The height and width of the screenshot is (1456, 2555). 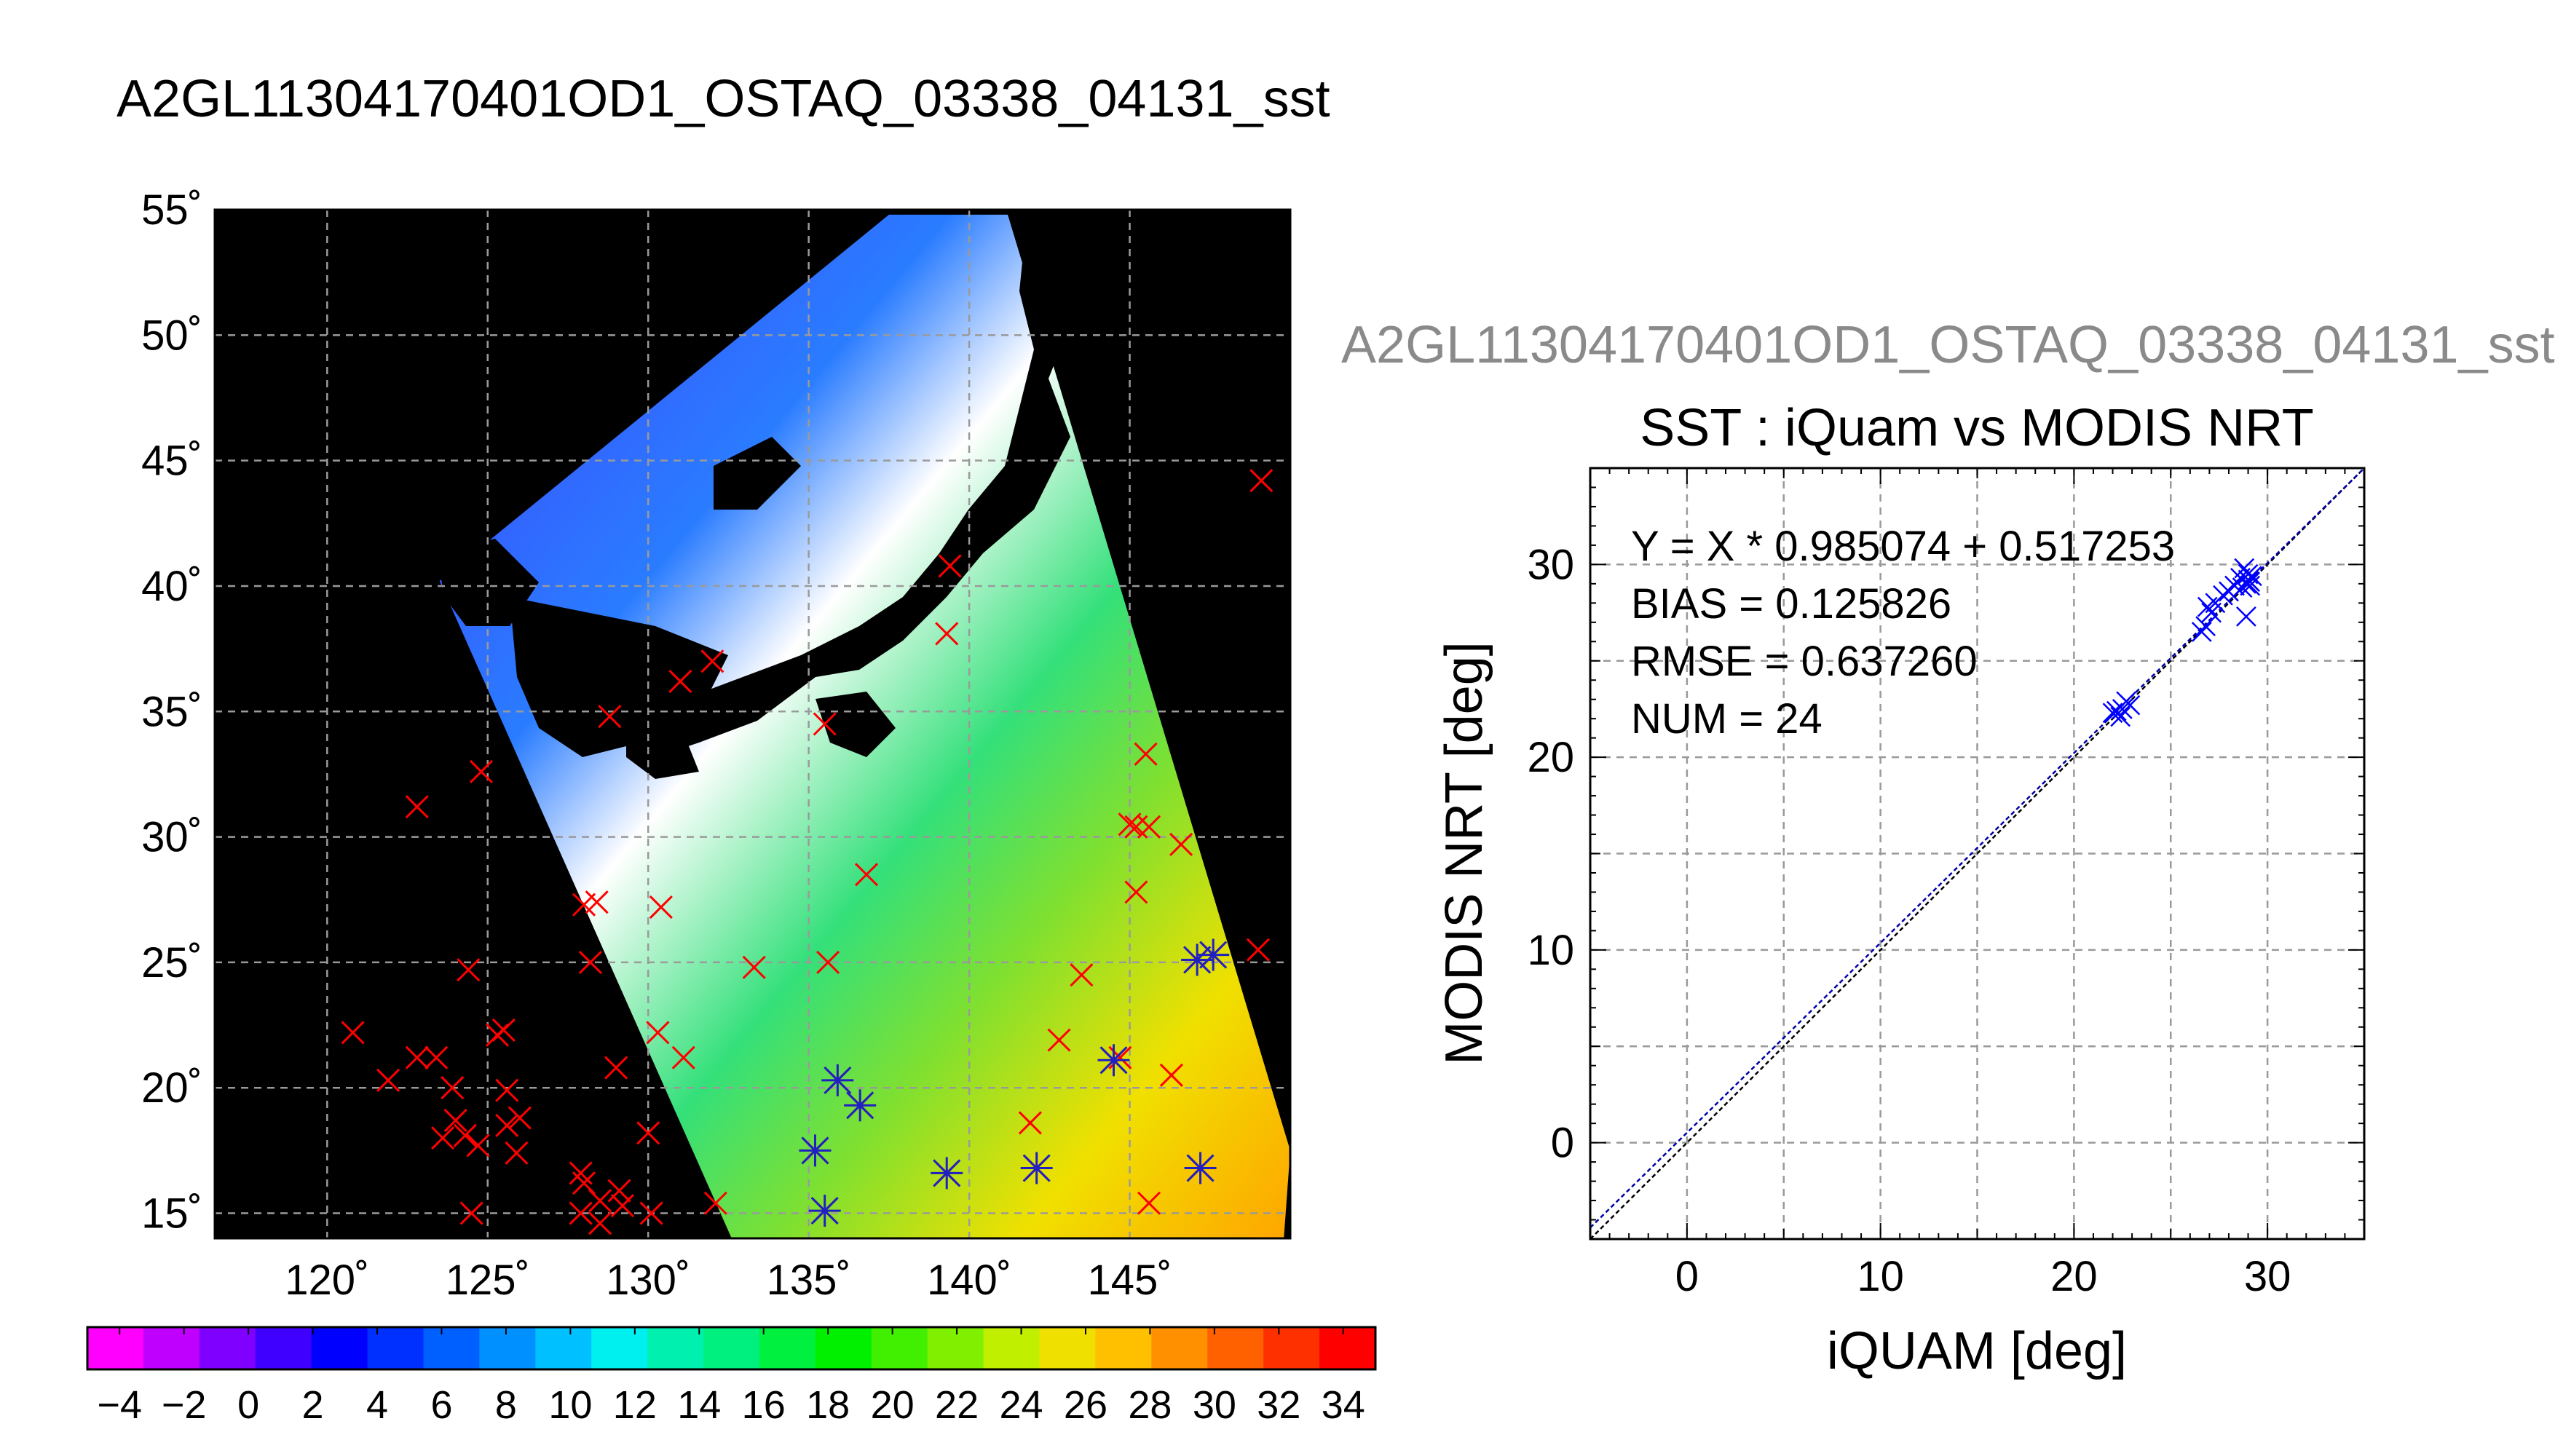 I want to click on scatter-x-tick-label: 20, so click(x=2074, y=1276).